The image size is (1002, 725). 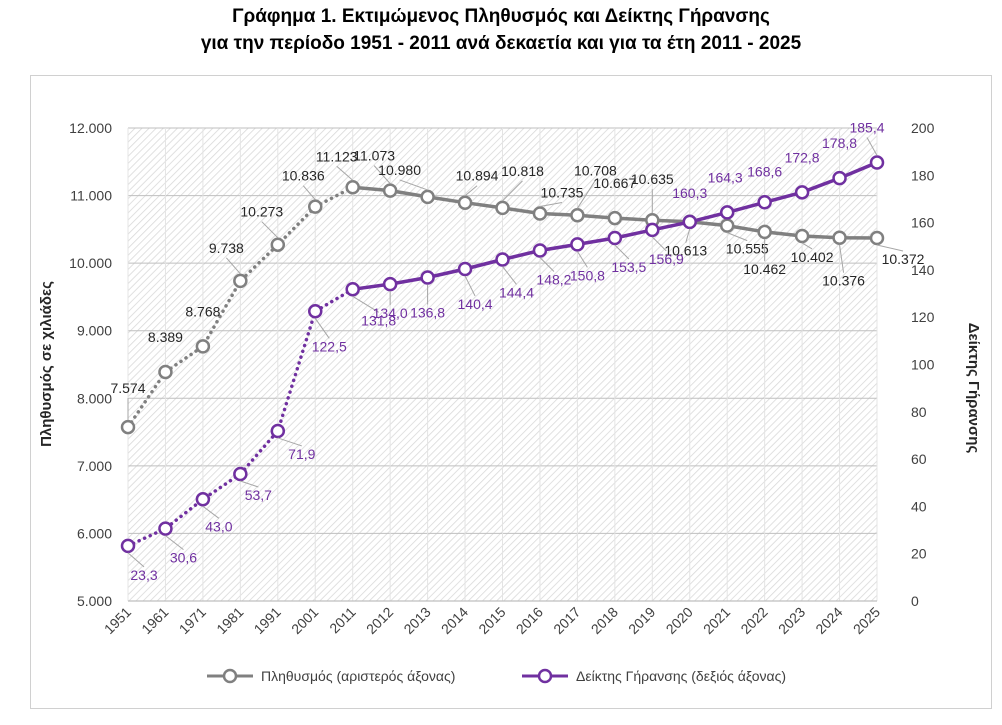 What do you see at coordinates (342, 620) in the screenshot?
I see `x-tick-label: 2011` at bounding box center [342, 620].